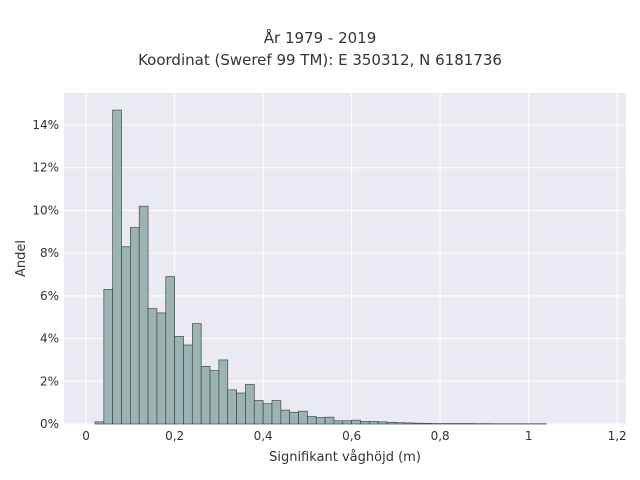 Image resolution: width=640 pixels, height=480 pixels. What do you see at coordinates (263, 436) in the screenshot?
I see `x-tick-label: 0,4` at bounding box center [263, 436].